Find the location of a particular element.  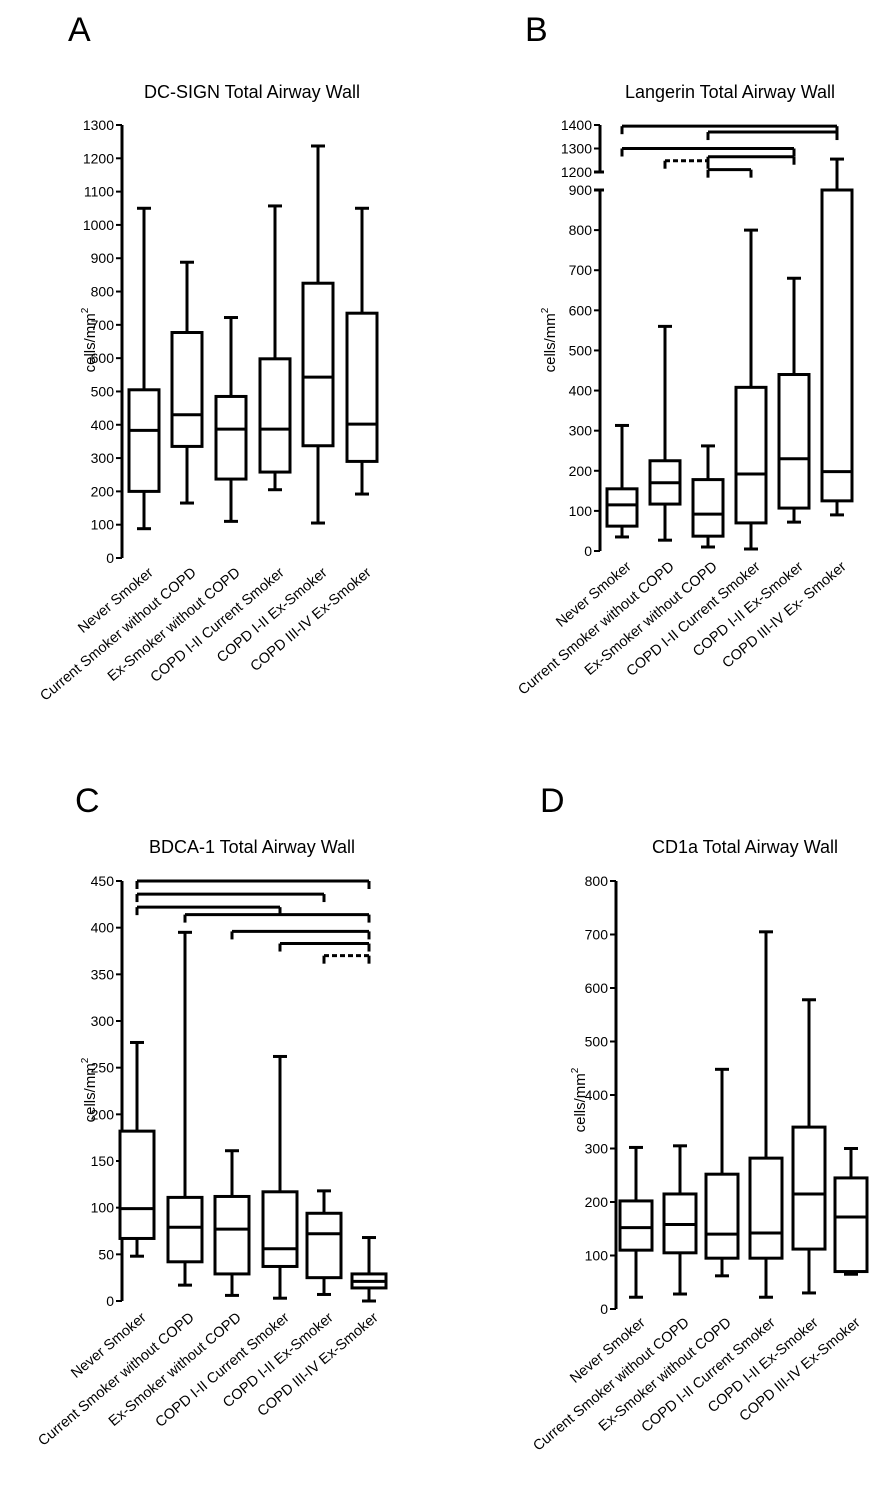

y-tick-label: 450 is located at coordinates (103, 881).